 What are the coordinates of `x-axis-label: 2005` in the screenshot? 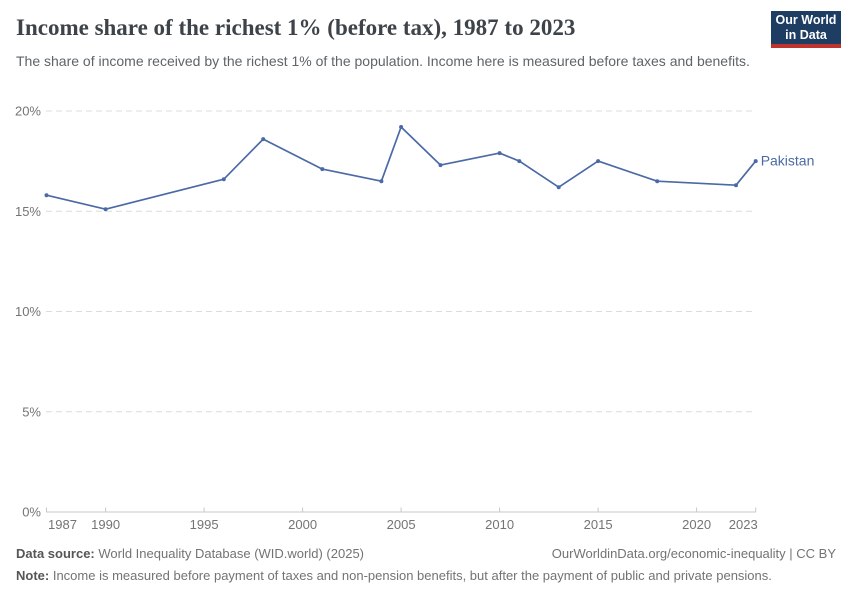 It's located at (401, 524).